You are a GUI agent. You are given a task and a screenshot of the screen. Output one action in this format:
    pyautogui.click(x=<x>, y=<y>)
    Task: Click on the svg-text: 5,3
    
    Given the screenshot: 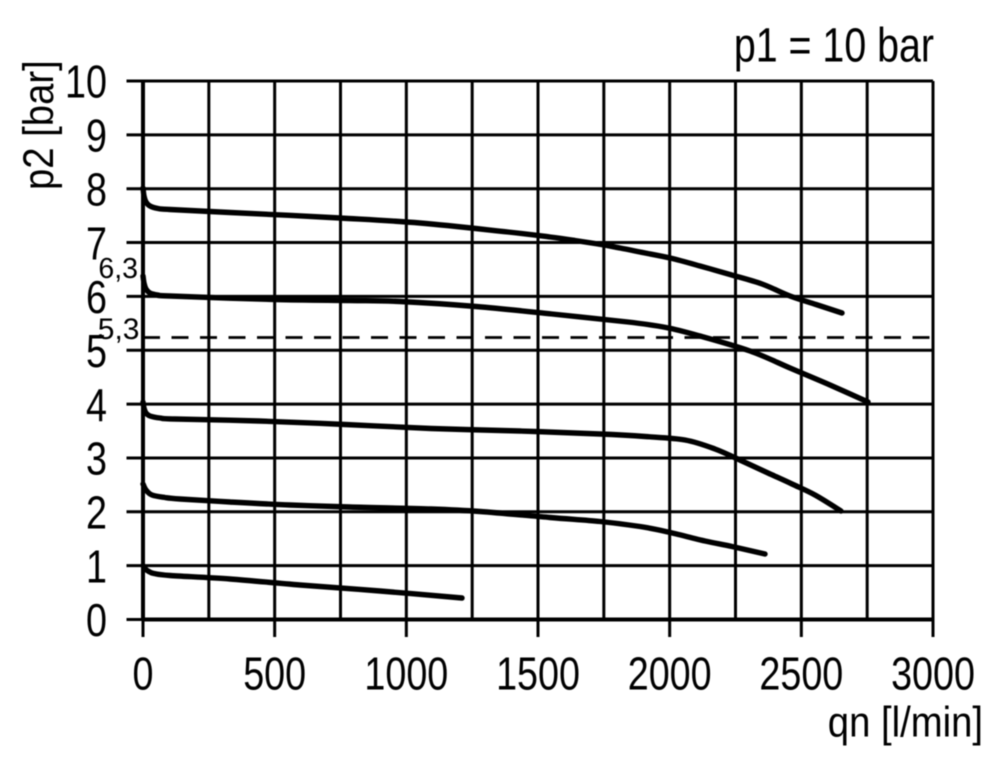 What is the action you would take?
    pyautogui.click(x=119, y=329)
    